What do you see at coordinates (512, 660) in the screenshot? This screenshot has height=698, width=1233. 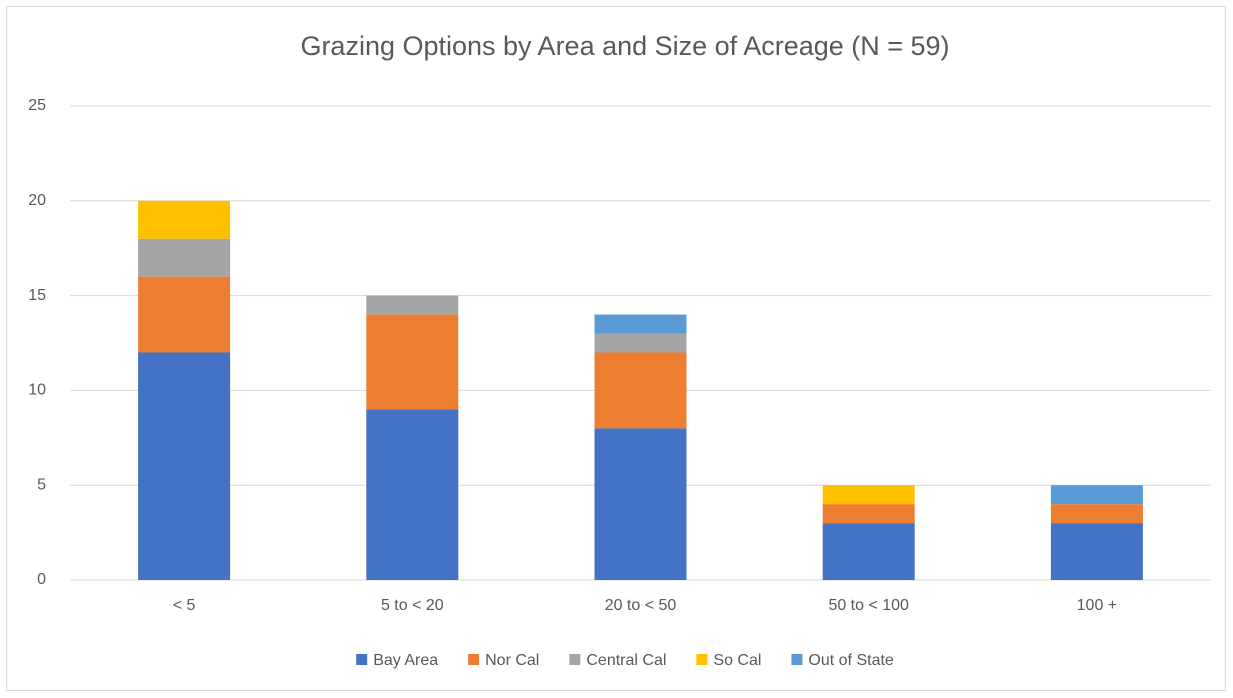 I see `legend-label: Nor Cal` at bounding box center [512, 660].